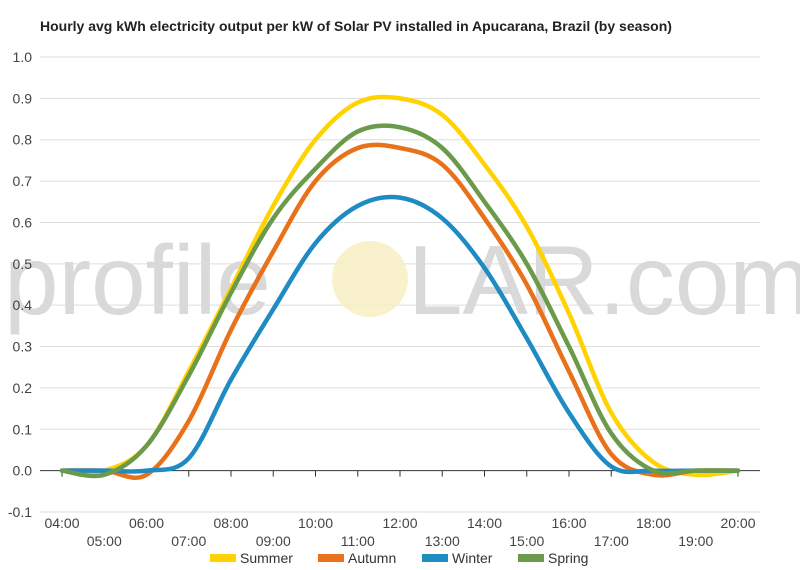 The height and width of the screenshot is (570, 800). I want to click on watermark-text-left: profile, so click(137, 280).